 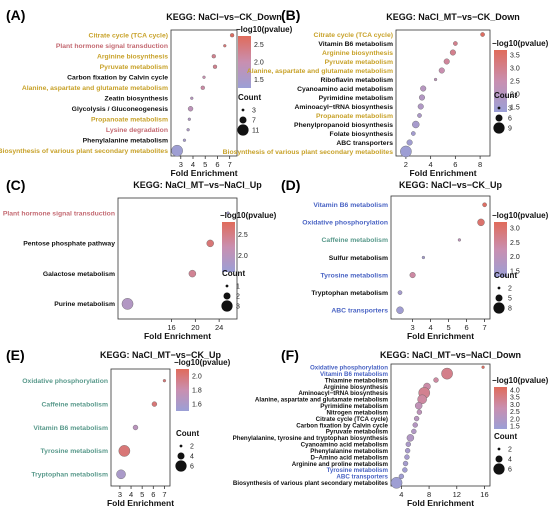 What do you see at coordinates (224, 17) in the screenshot?
I see `chart-title: KEGG: NaCl−vs−CK_Down` at bounding box center [224, 17].